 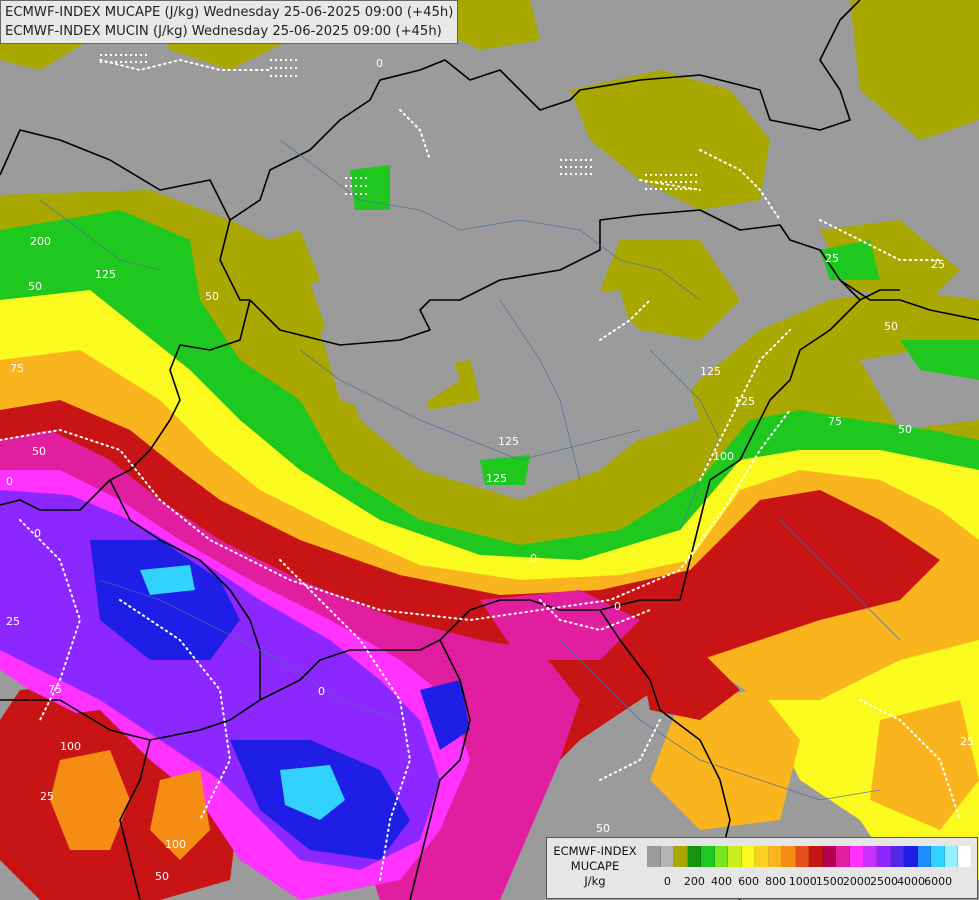 What do you see at coordinates (595, 881) in the screenshot?
I see `legend-unit: J/kg` at bounding box center [595, 881].